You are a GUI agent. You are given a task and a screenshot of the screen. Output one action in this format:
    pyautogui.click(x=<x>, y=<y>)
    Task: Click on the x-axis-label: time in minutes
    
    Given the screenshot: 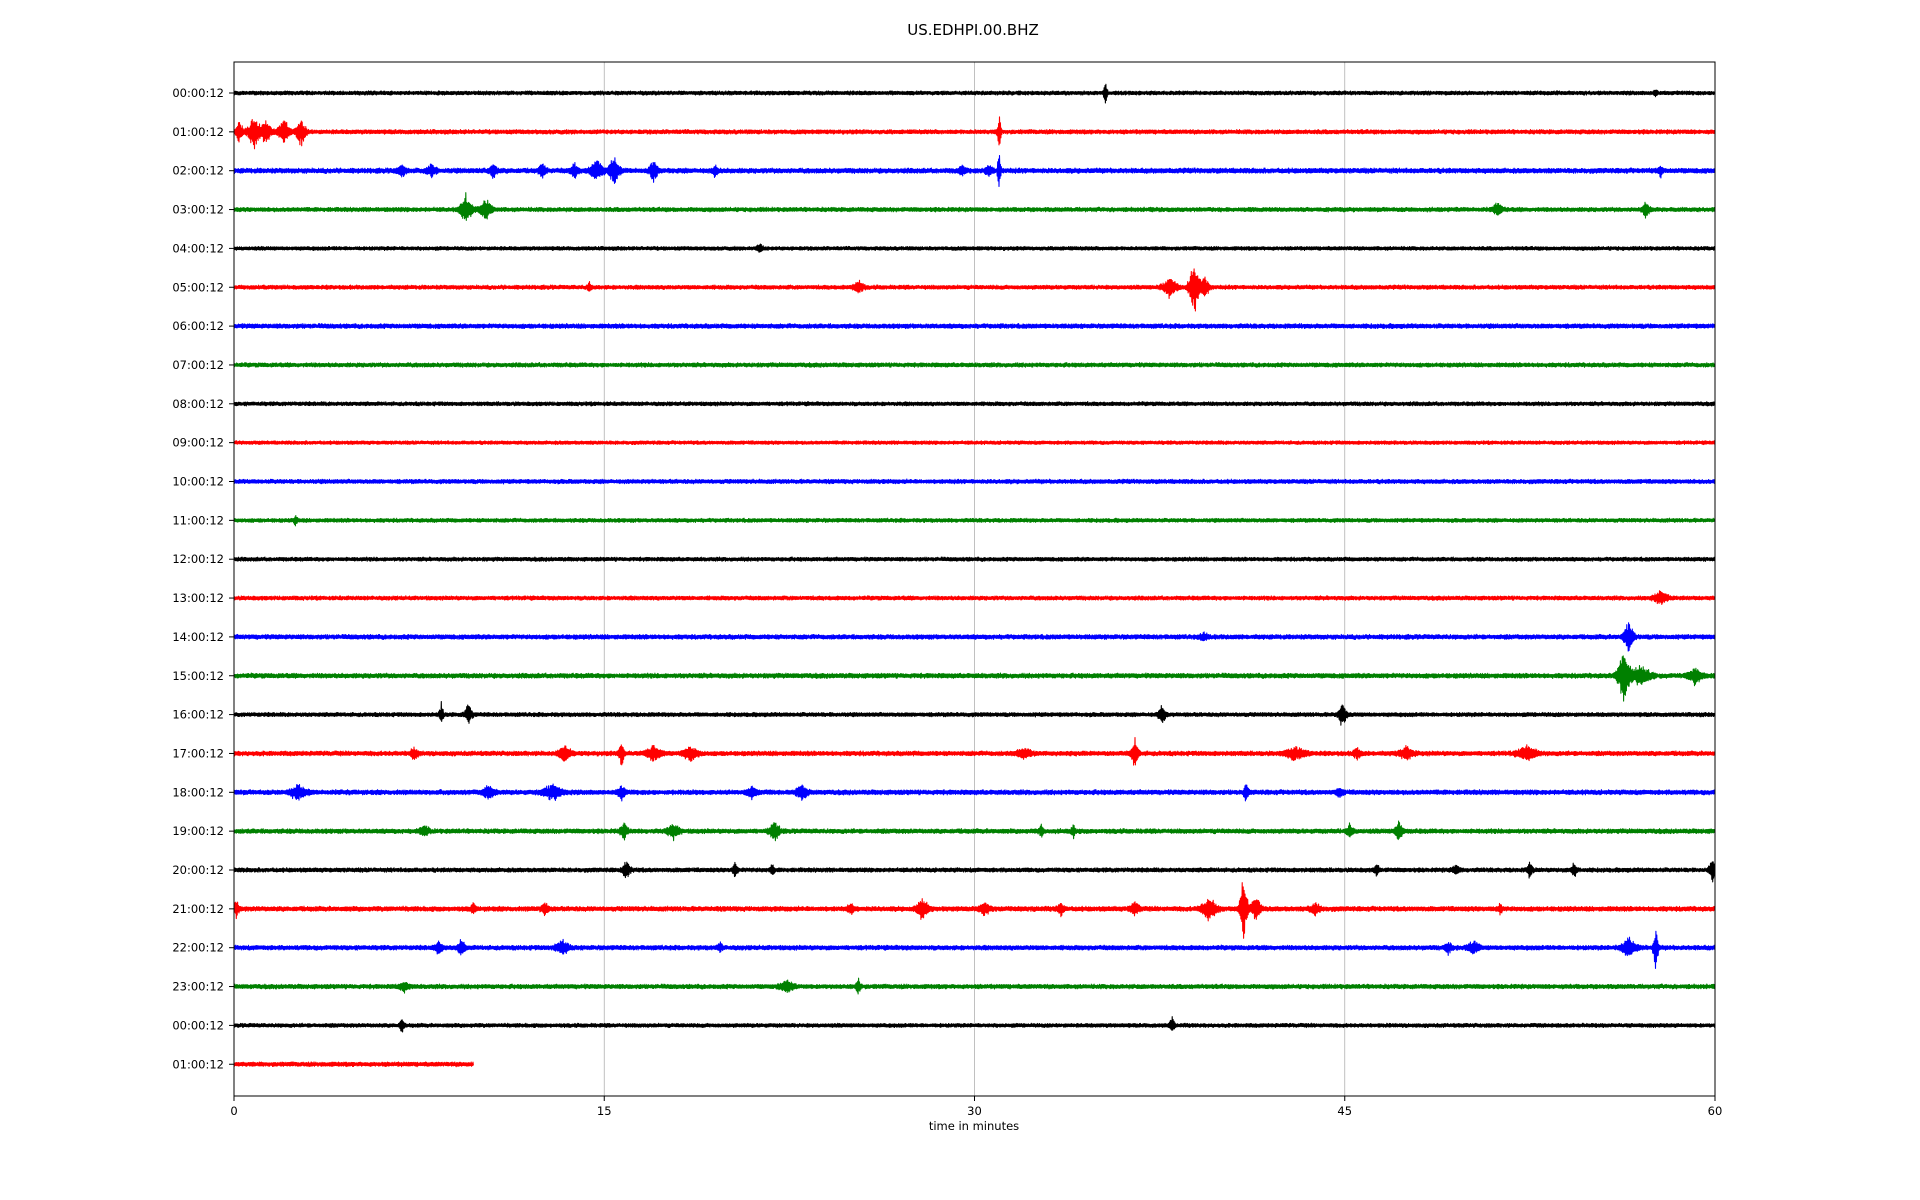 What is the action you would take?
    pyautogui.click(x=974, y=1126)
    